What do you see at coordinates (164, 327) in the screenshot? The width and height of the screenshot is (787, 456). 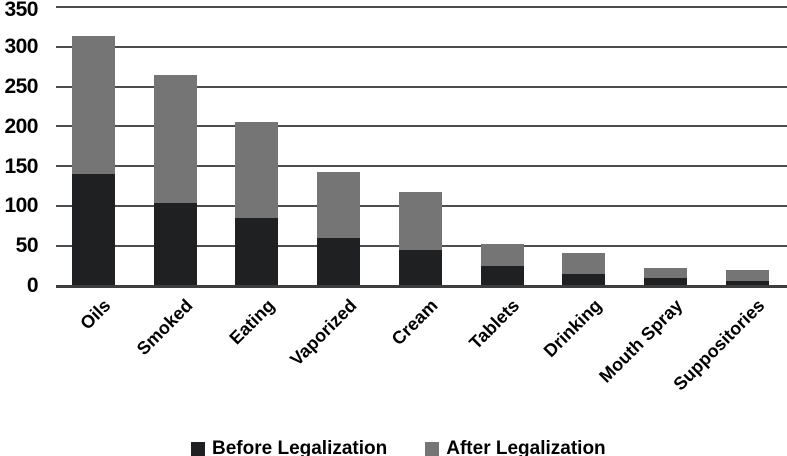 I see `x-category-label-smoked: Smoked` at bounding box center [164, 327].